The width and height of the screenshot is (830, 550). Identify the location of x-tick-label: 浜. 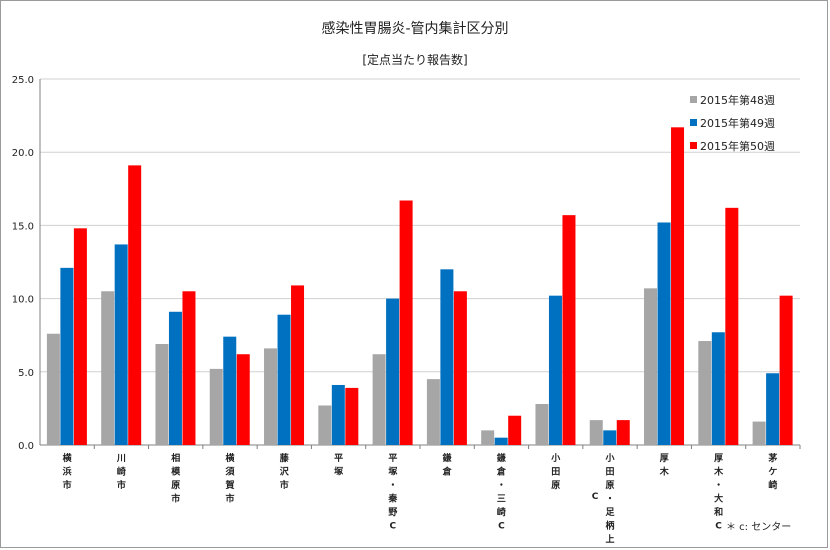
(67, 472).